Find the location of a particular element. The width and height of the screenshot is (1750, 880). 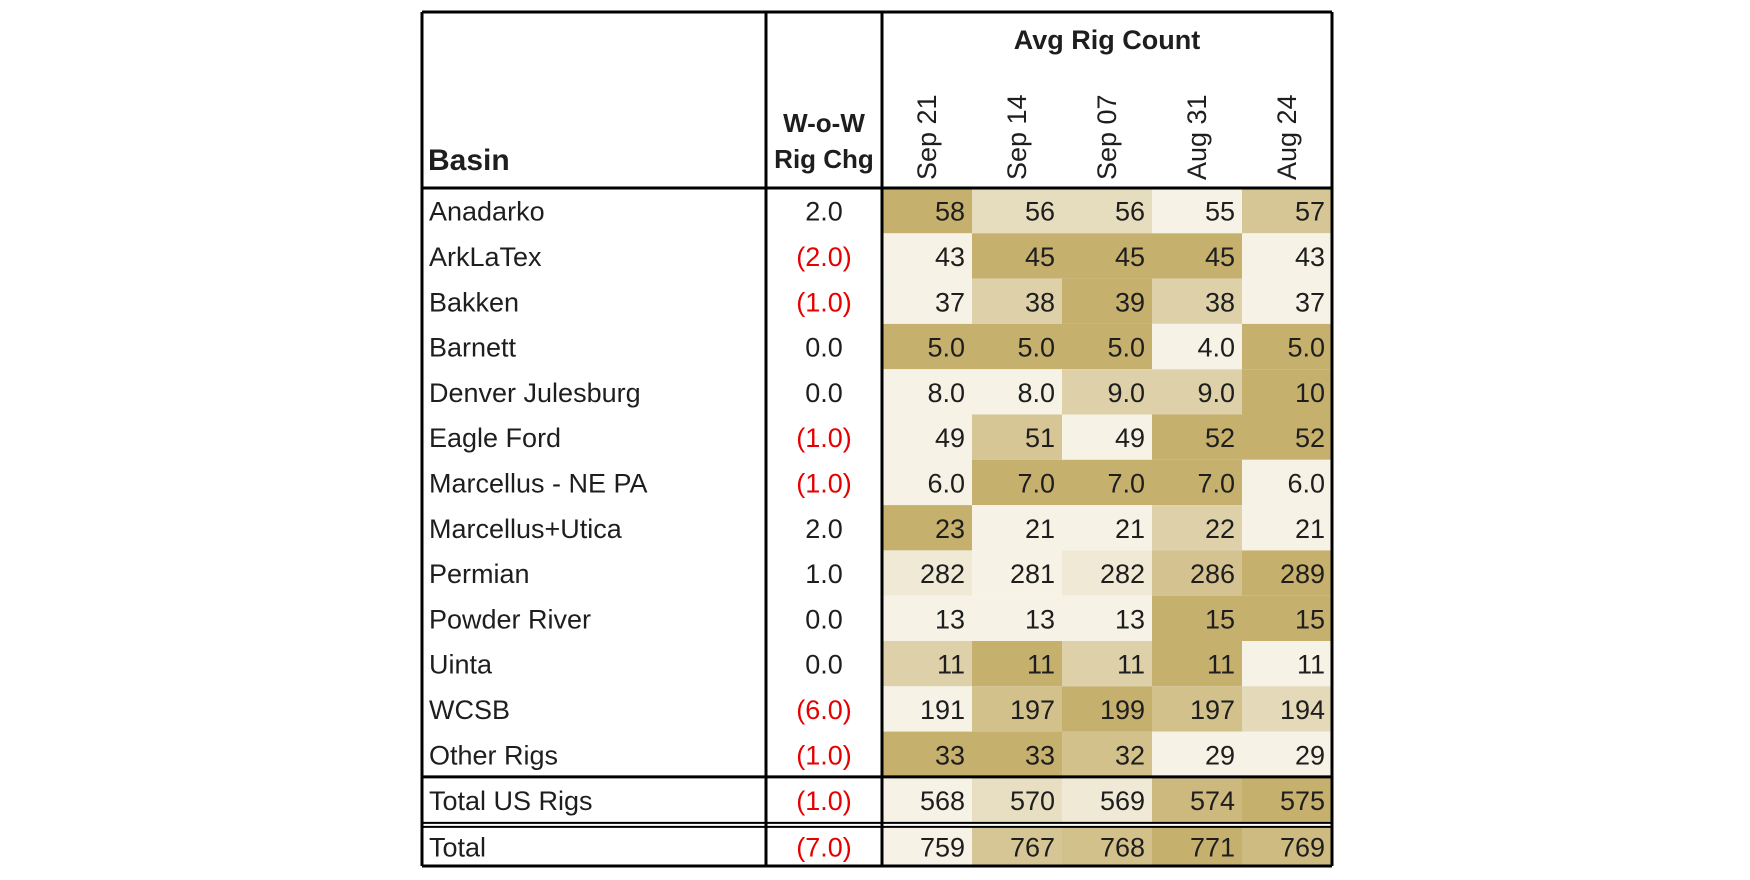

table-row-value-4: 52 is located at coordinates (1310, 438).